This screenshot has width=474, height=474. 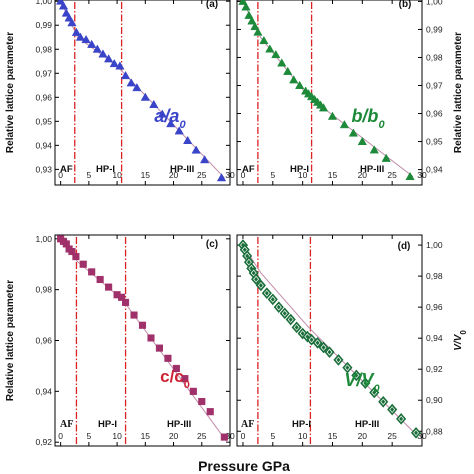 What do you see at coordinates (404, 246) in the screenshot?
I see `panel-label: (d)` at bounding box center [404, 246].